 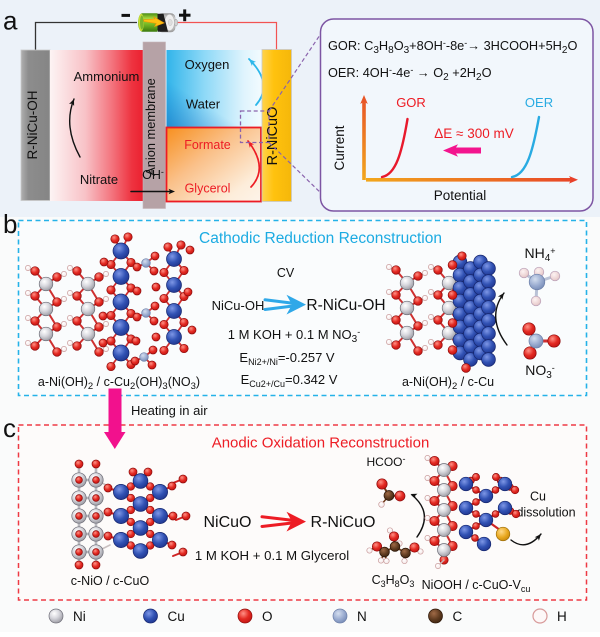 What do you see at coordinates (267, 616) in the screenshot?
I see `svg-text: O` at bounding box center [267, 616].